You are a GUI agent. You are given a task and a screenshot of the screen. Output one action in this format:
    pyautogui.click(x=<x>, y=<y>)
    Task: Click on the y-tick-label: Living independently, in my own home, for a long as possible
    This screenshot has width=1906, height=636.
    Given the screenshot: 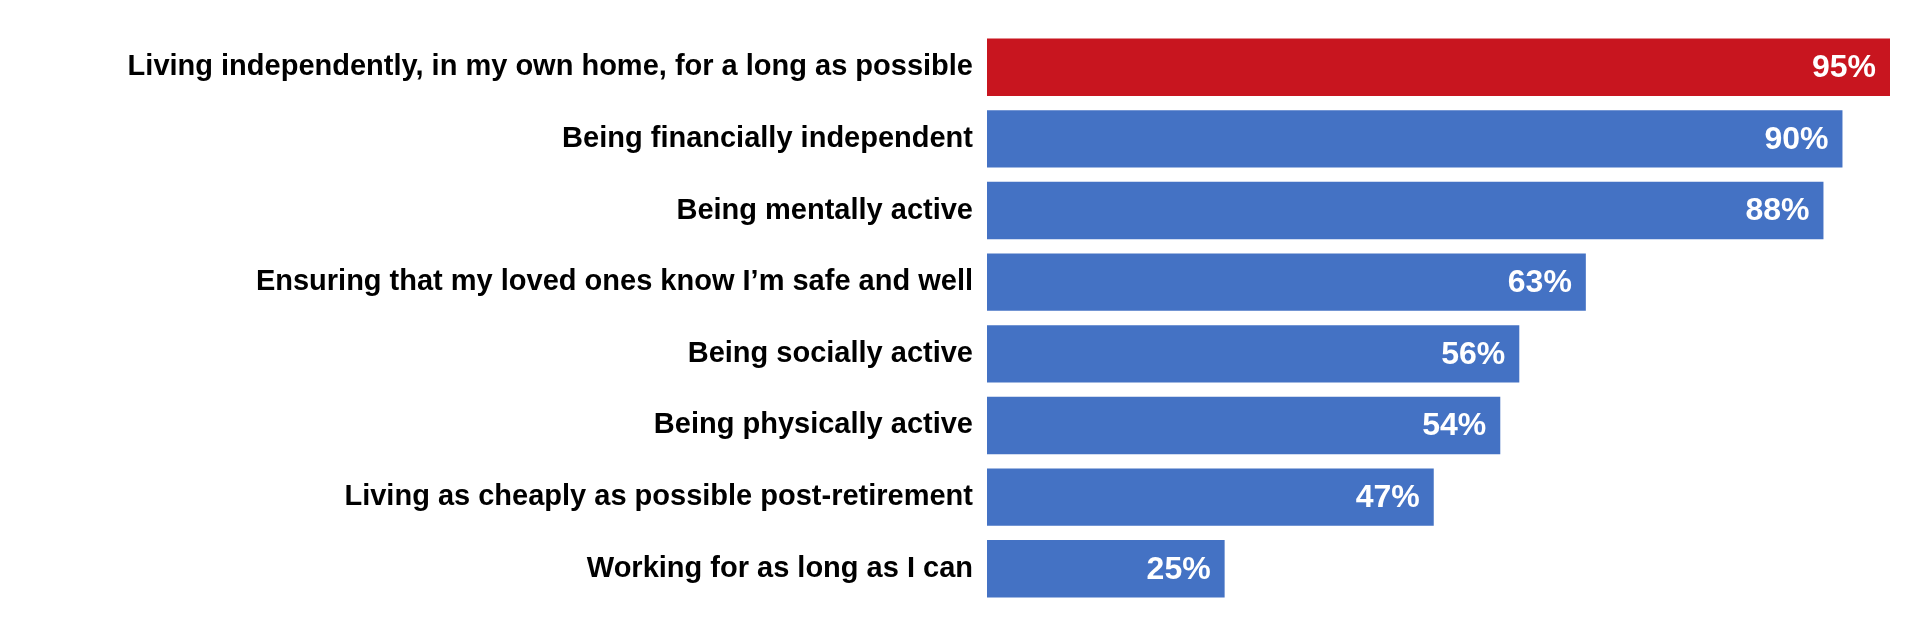 What is the action you would take?
    pyautogui.click(x=550, y=65)
    